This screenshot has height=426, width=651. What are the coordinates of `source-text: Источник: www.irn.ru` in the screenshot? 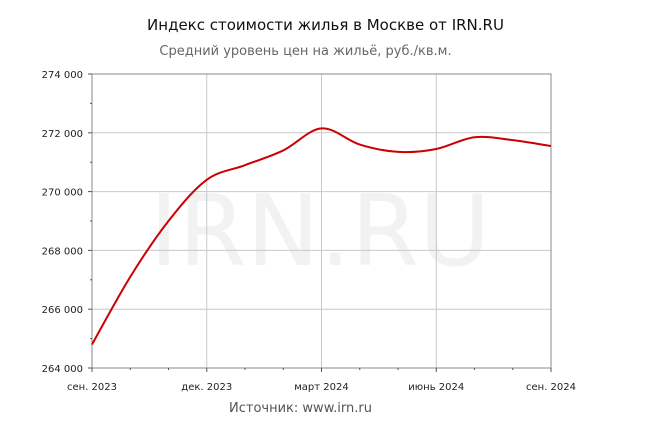 It's located at (300, 408).